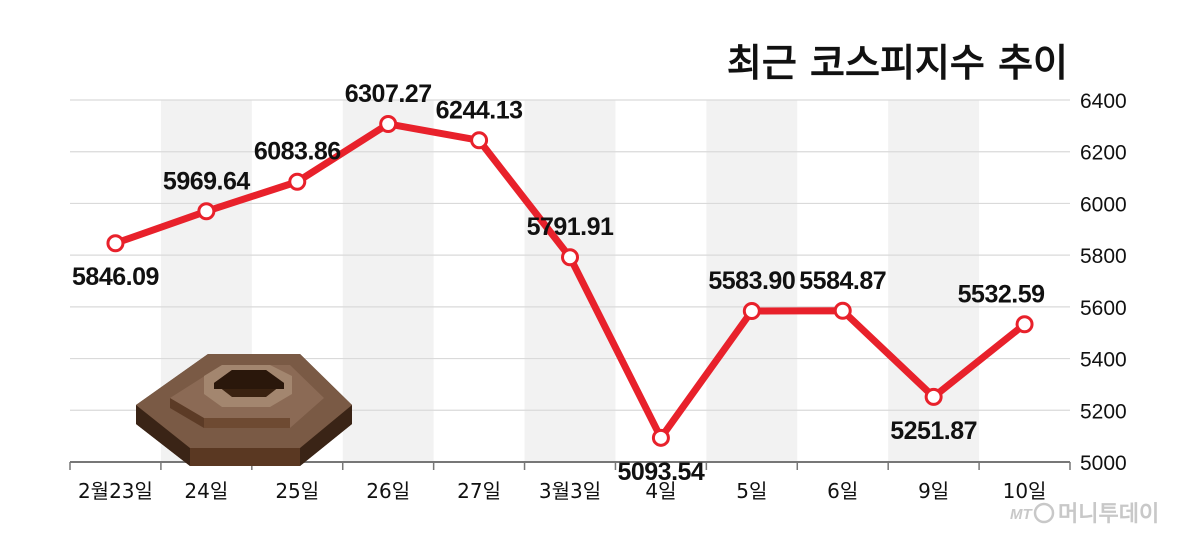 The width and height of the screenshot is (1200, 536). I want to click on y-tick-label: 5400, so click(1103, 360).